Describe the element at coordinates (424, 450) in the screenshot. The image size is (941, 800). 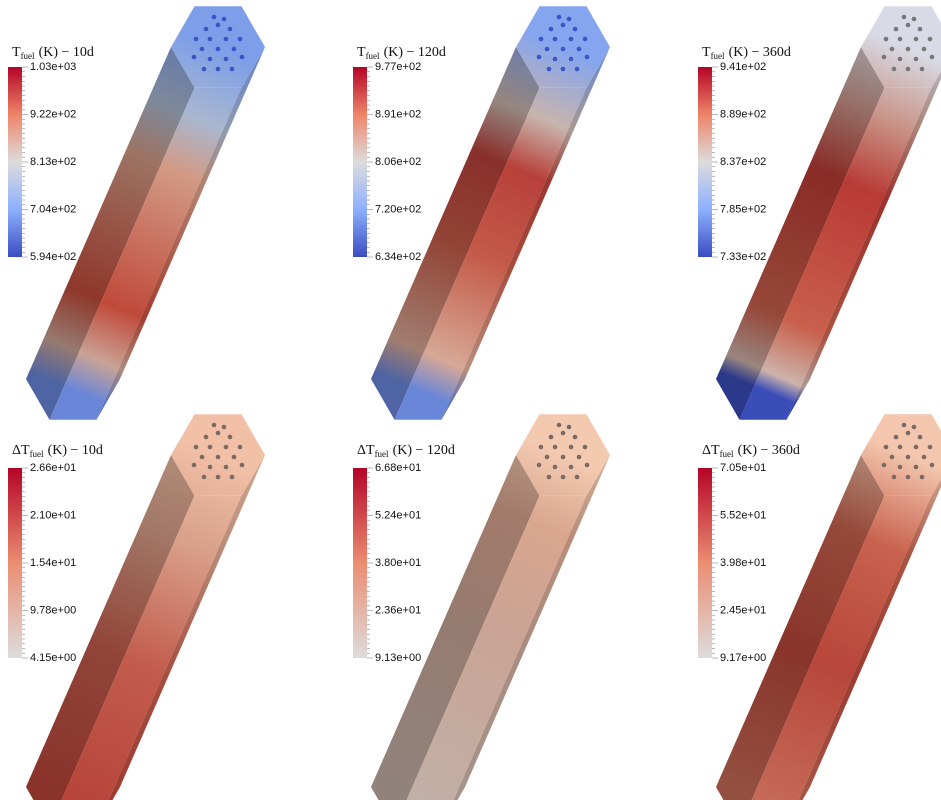
I see `suffix: (K) − 120d` at that location.